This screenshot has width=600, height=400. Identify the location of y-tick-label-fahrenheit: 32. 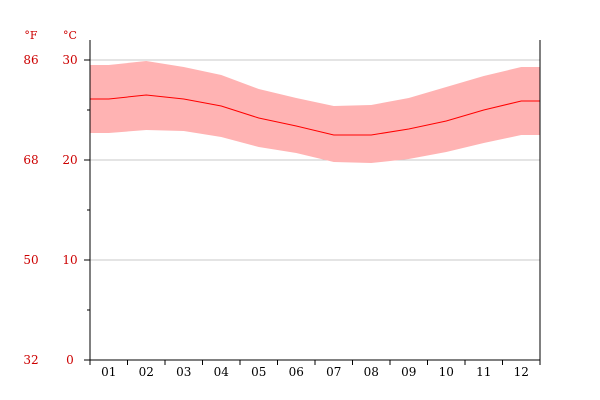
(30, 360).